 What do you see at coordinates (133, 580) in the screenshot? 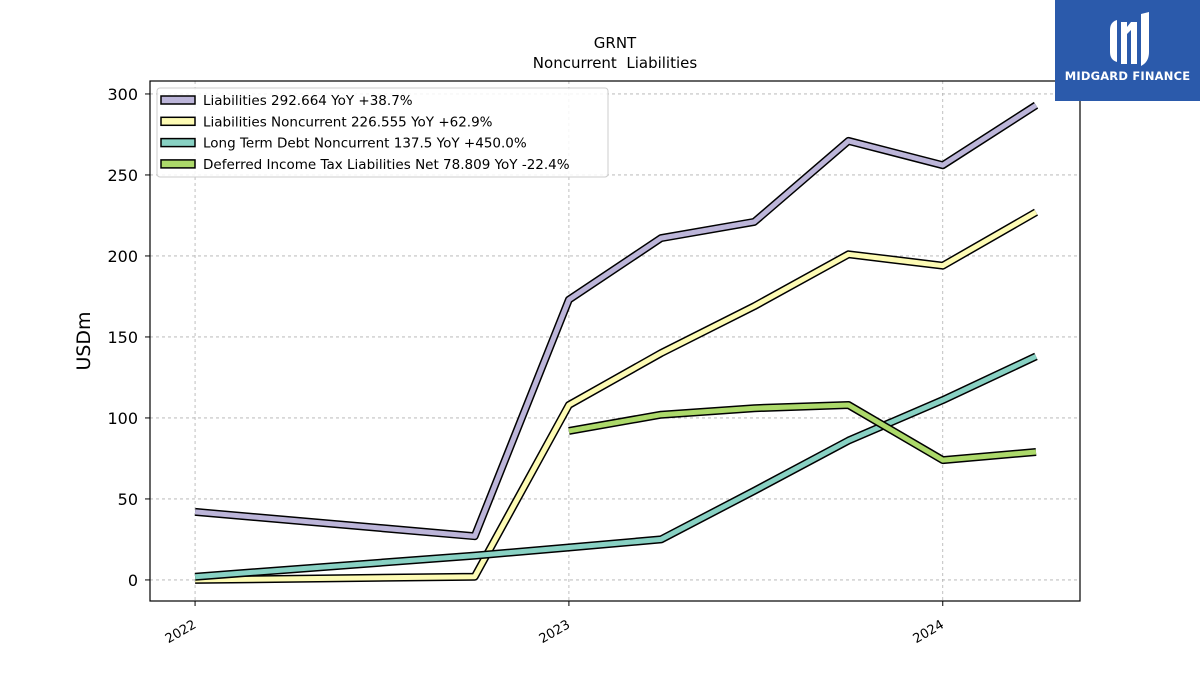
I see `y-tick-label: 0` at bounding box center [133, 580].